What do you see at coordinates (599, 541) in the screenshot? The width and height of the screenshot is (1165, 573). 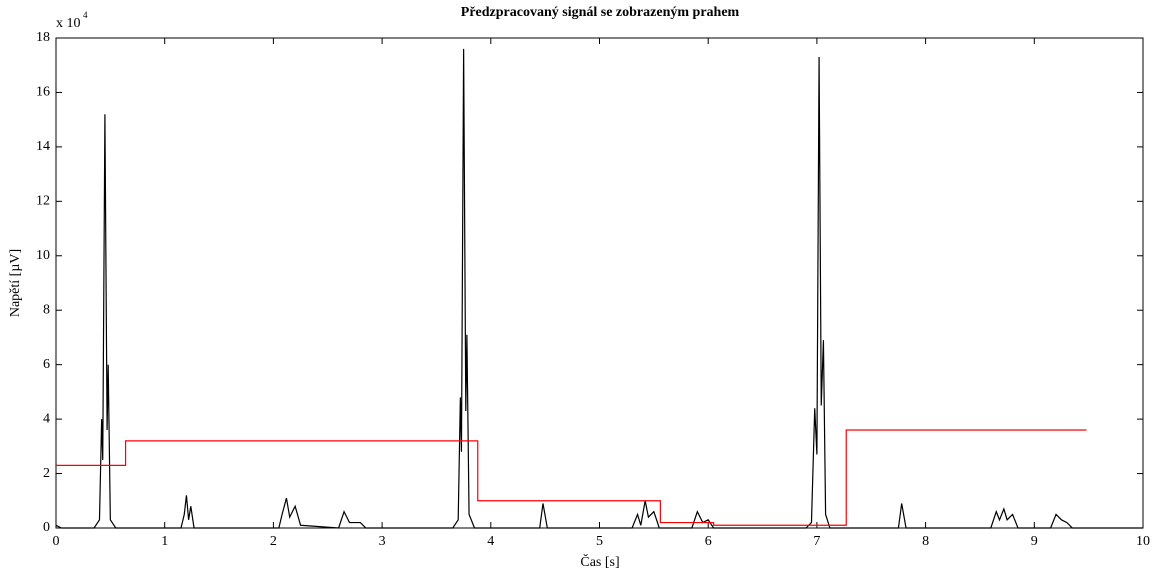 I see `x-tick-label: 5` at bounding box center [599, 541].